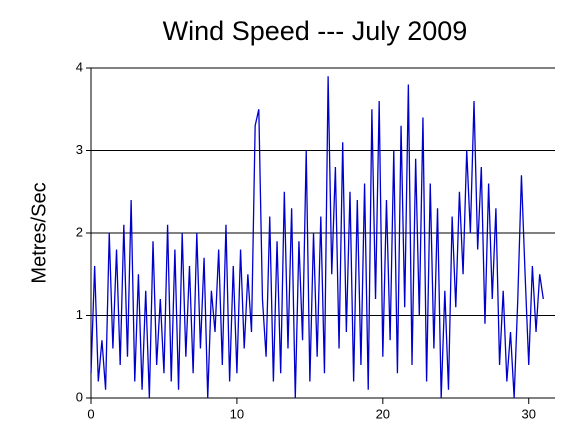 This screenshot has height=448, width=588. What do you see at coordinates (79, 231) in the screenshot?
I see `y-tick-label: 2` at bounding box center [79, 231].